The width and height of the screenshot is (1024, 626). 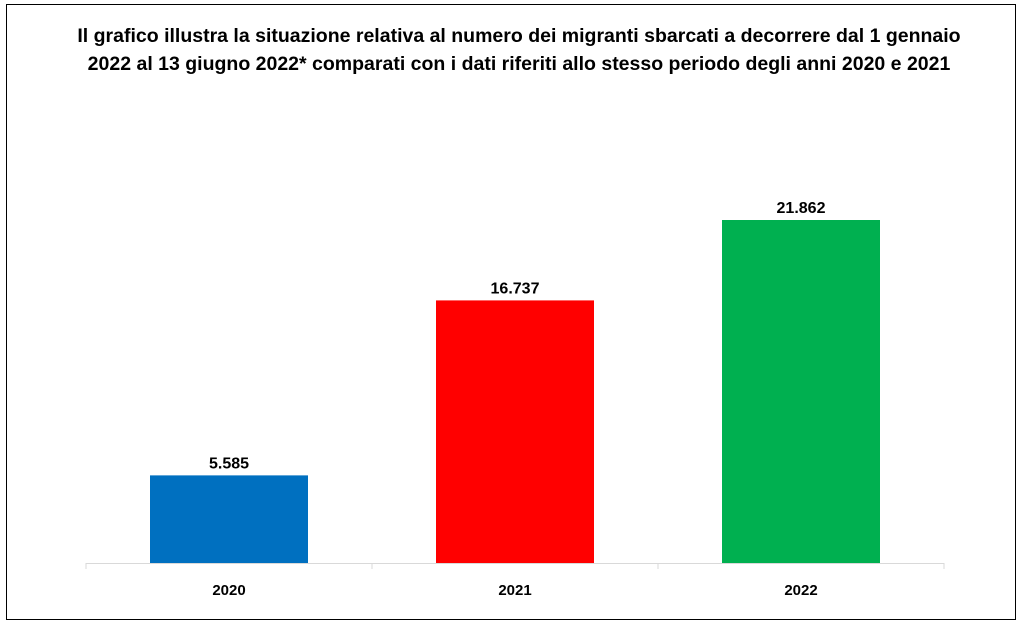 I want to click on data-label-2021: 16.737, so click(x=515, y=288).